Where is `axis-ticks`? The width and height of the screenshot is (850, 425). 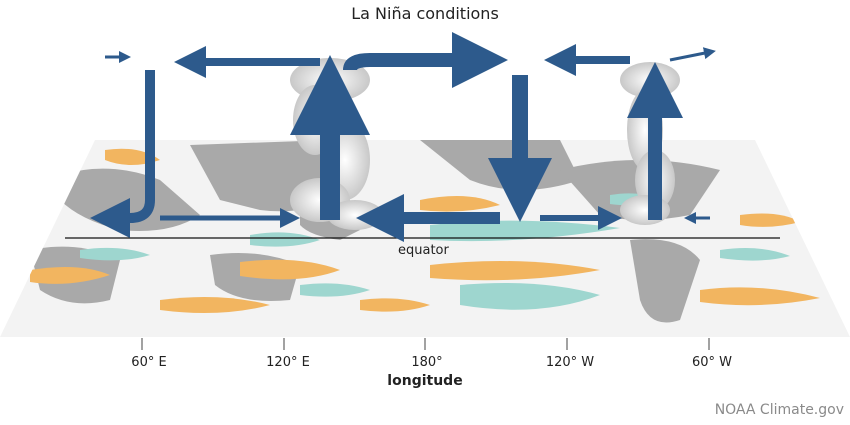
axis-ticks is located at coordinates (425, 344).